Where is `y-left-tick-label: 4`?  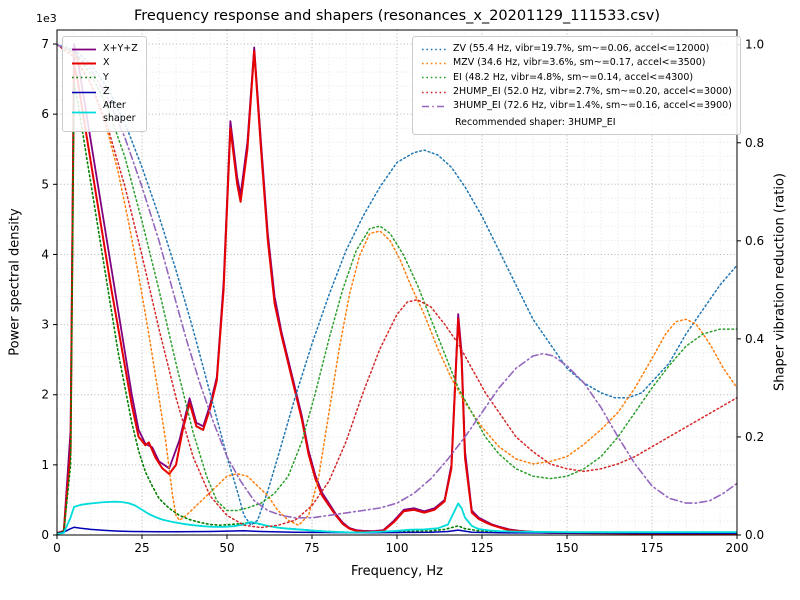
y-left-tick-label: 4 is located at coordinates (45, 254).